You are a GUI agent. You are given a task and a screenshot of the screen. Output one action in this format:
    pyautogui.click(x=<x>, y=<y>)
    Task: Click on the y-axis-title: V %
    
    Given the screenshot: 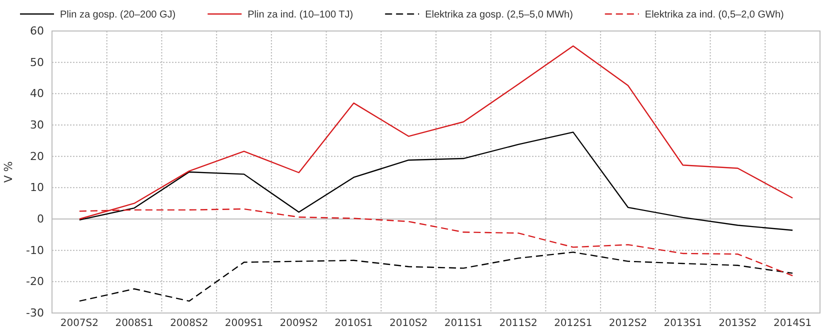 What is the action you would take?
    pyautogui.click(x=8, y=172)
    